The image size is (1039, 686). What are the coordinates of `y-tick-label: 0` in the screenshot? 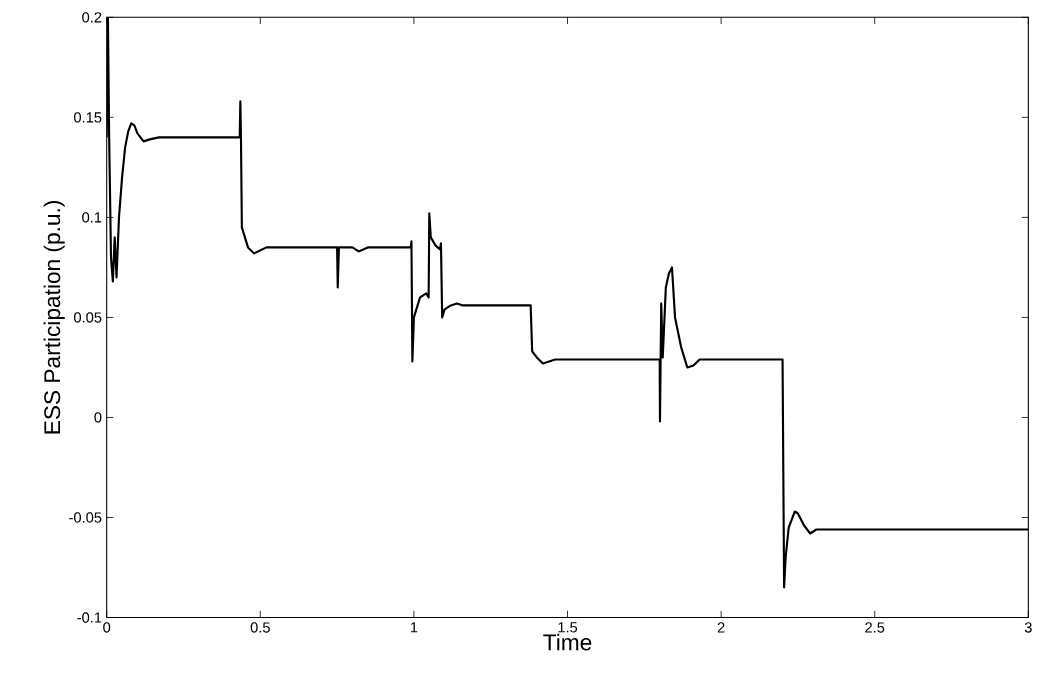 It's located at (98, 417).